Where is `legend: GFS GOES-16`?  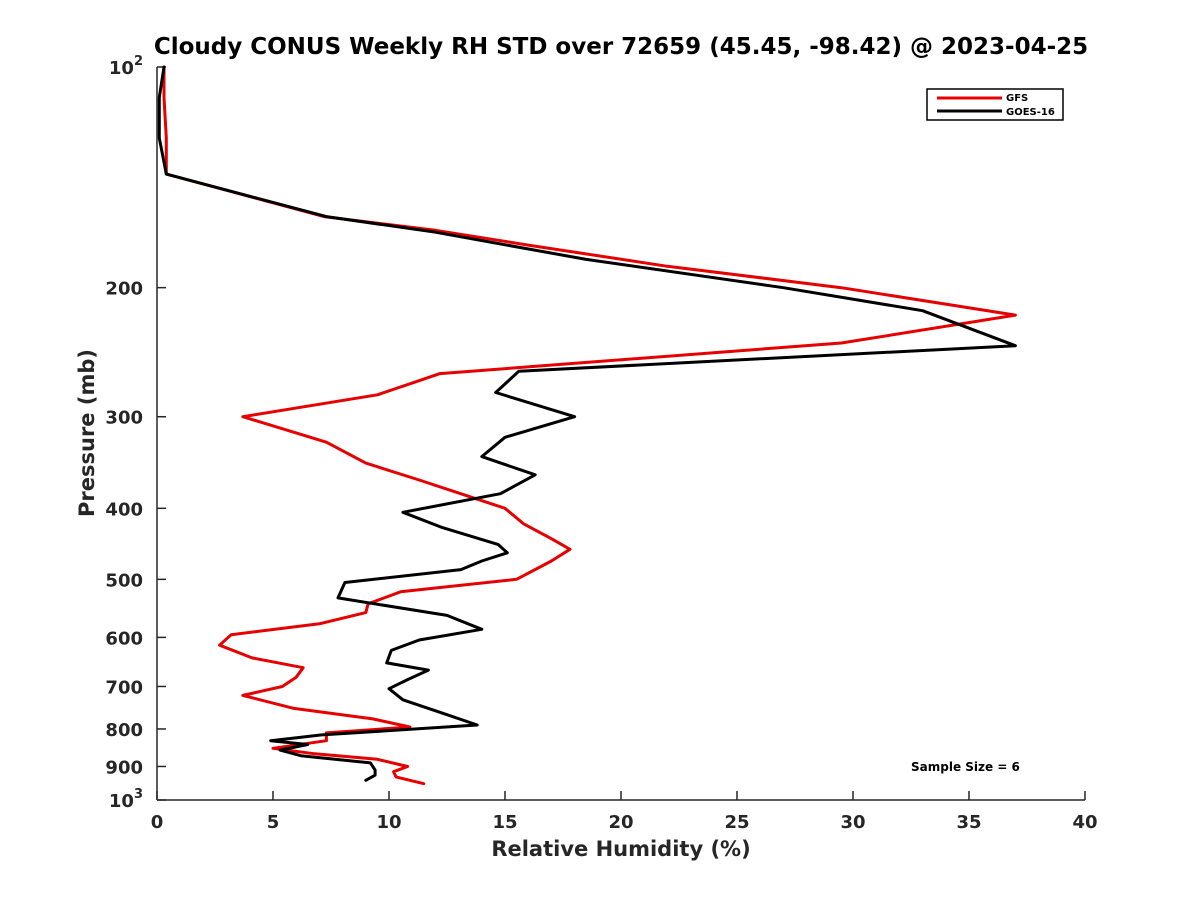 legend: GFS GOES-16 is located at coordinates (995, 104).